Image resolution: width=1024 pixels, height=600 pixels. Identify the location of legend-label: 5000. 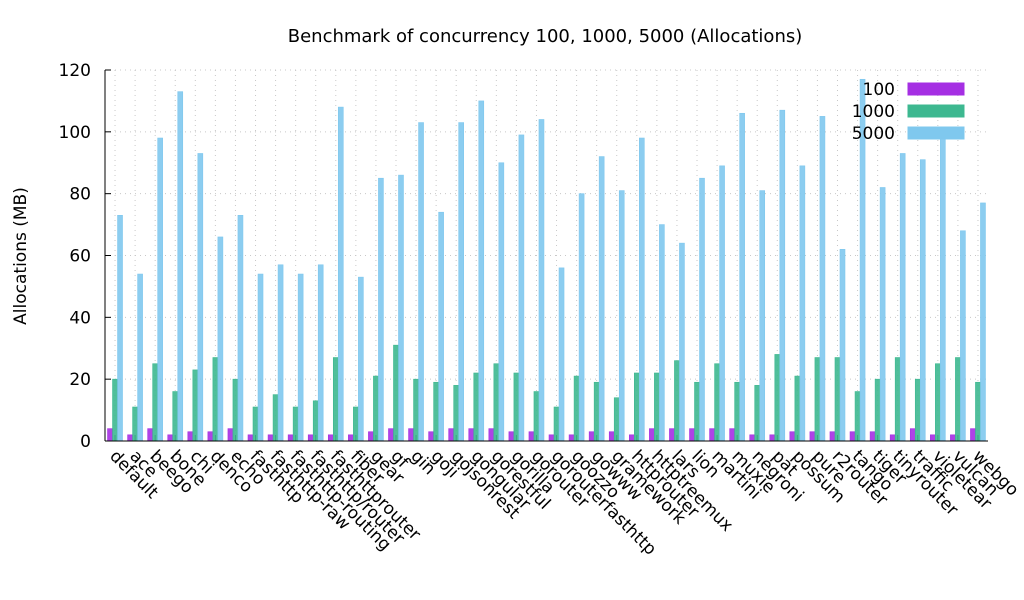
(873, 134).